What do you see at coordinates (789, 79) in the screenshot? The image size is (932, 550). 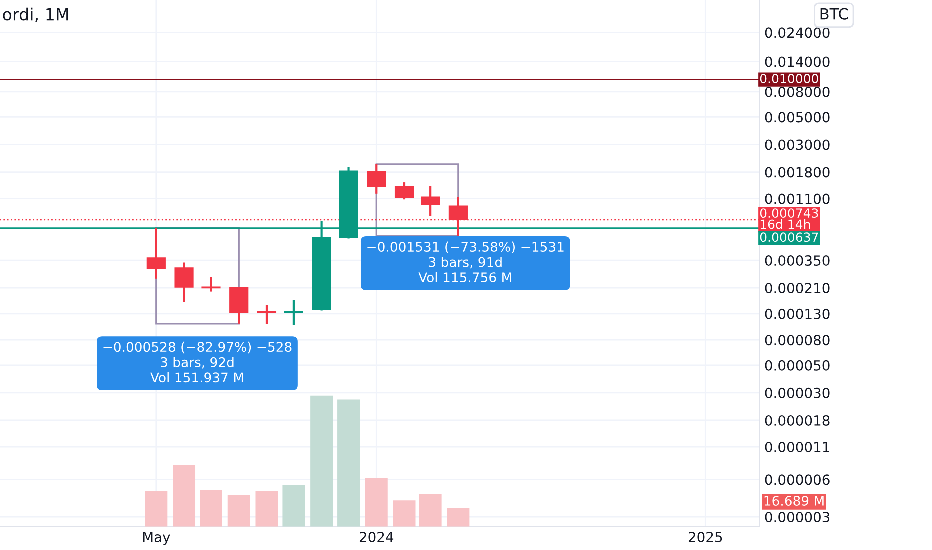 I see `ref-line-label: 0.010000` at bounding box center [789, 79].